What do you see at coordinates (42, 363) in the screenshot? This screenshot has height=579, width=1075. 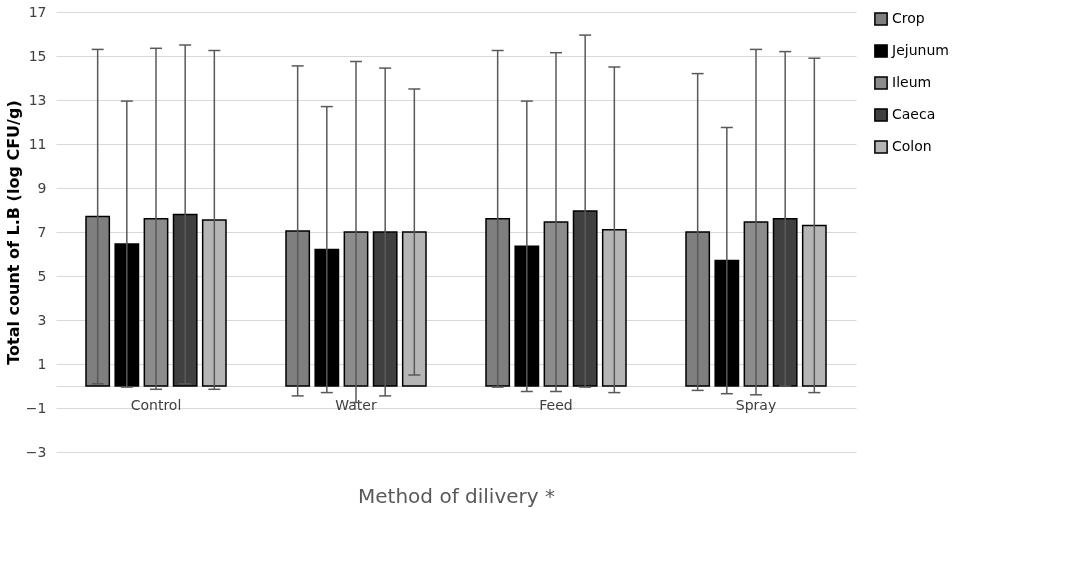 I see `y-tick-label: 1` at bounding box center [42, 363].